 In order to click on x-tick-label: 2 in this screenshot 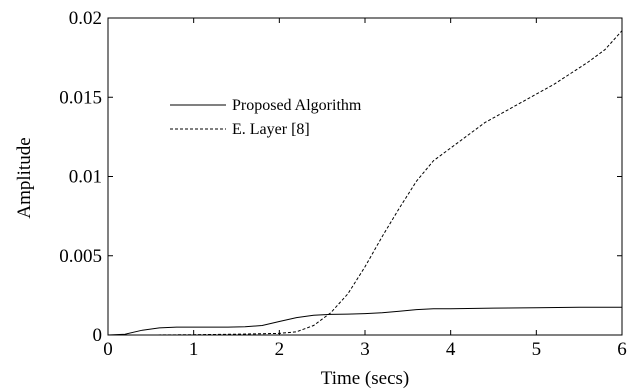, I will do `click(280, 349)`.